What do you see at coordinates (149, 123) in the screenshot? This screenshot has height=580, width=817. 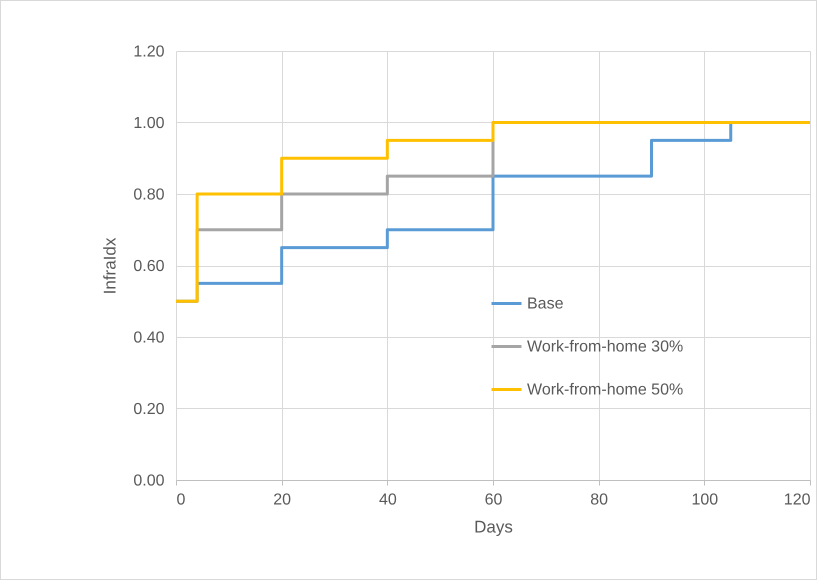 I see `y-tick-label: 1.00` at bounding box center [149, 123].